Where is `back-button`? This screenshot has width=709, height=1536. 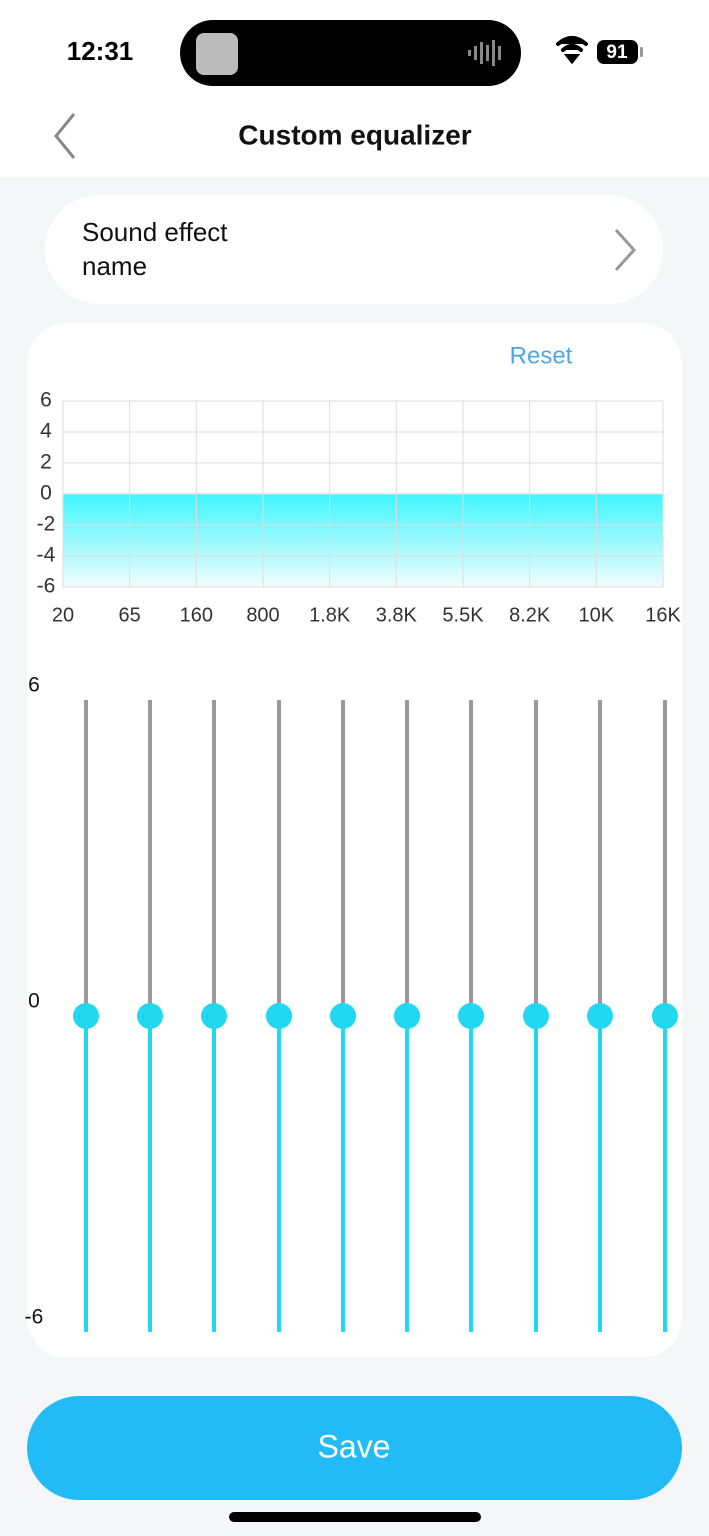 back-button is located at coordinates (65, 136).